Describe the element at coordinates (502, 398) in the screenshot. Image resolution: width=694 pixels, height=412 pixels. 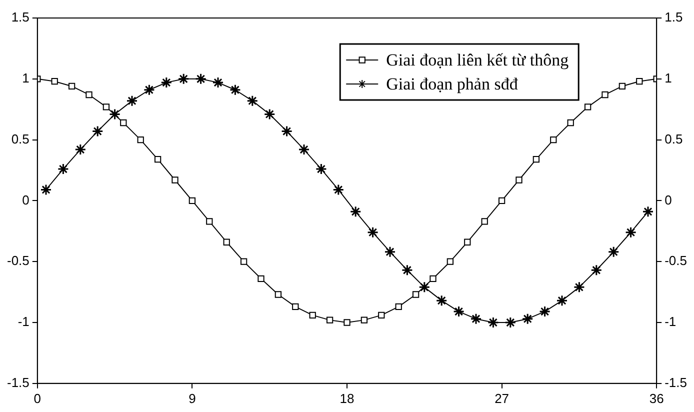
I see `x-tick-label: 27` at that location.